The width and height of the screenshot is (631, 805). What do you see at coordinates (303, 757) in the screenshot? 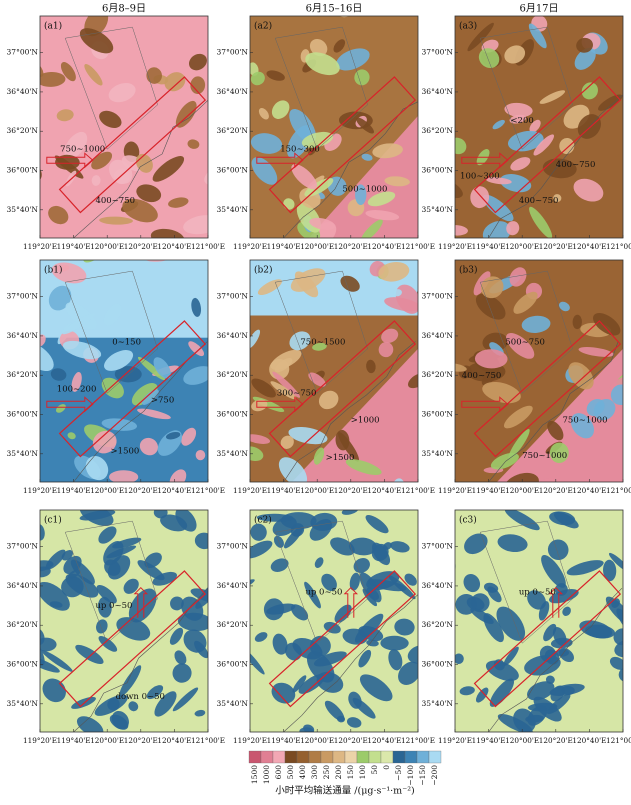
I see `colorbar-swatch` at bounding box center [303, 757].